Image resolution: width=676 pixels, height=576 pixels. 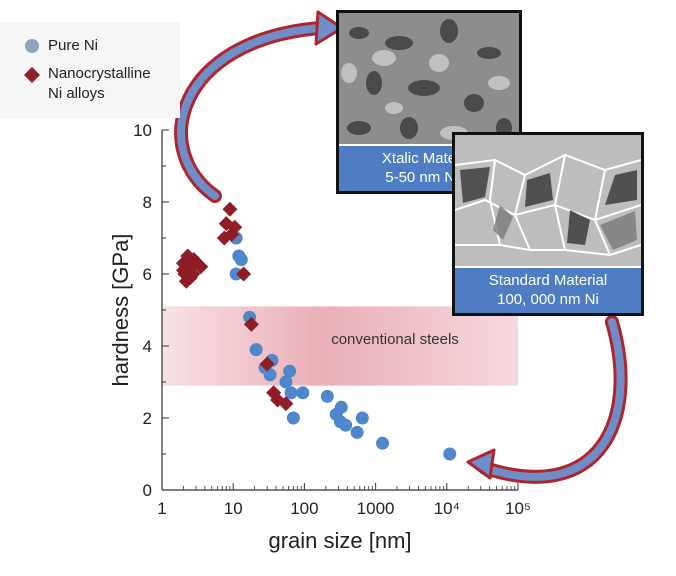 What do you see at coordinates (120, 310) in the screenshot?
I see `y-axis-title: hardness [GPa]` at bounding box center [120, 310].